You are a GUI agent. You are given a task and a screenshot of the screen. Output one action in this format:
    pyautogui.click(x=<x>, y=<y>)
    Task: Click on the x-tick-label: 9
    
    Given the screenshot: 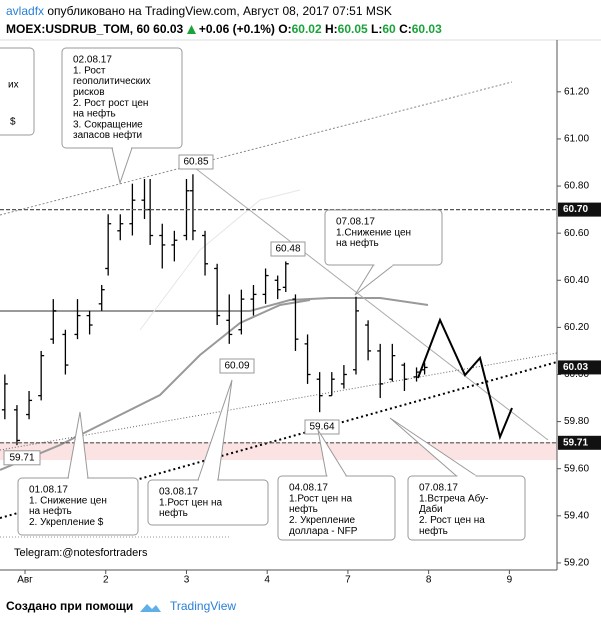 What is the action you would take?
    pyautogui.click(x=510, y=580)
    